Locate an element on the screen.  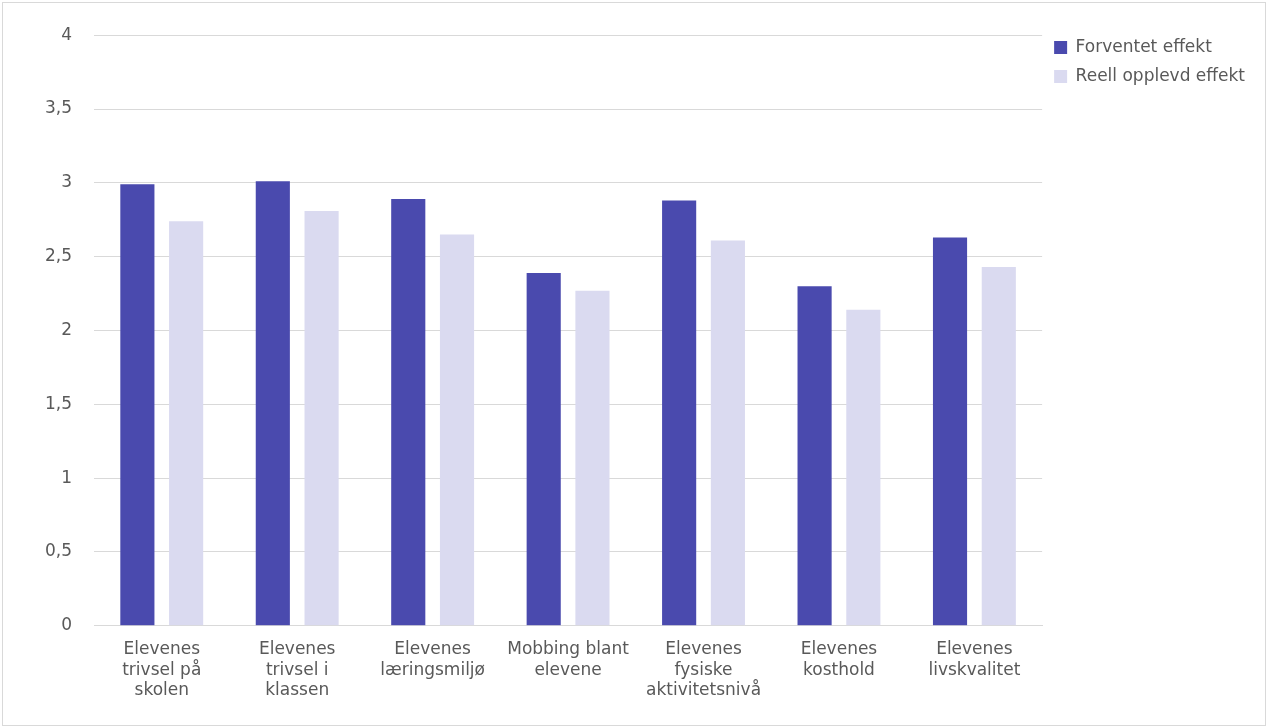
y-tick-label: 1 is located at coordinates (67, 476).